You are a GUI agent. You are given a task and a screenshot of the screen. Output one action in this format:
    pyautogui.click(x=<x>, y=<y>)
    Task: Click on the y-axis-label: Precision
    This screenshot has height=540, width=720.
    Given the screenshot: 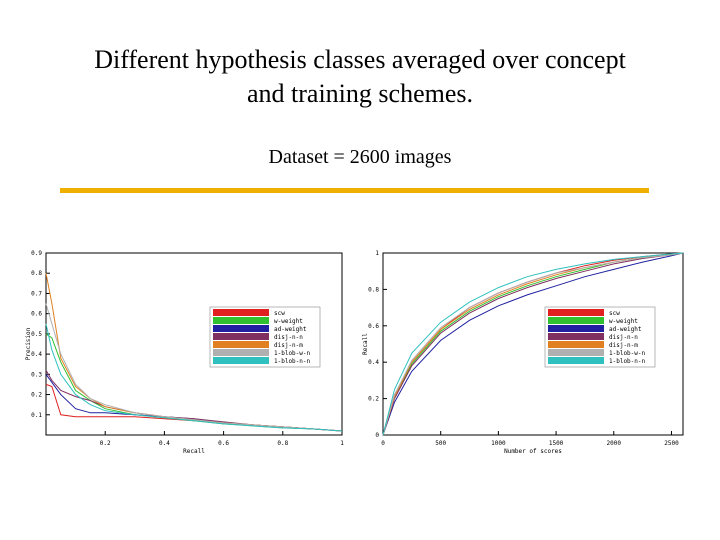 What is the action you would take?
    pyautogui.click(x=28, y=343)
    